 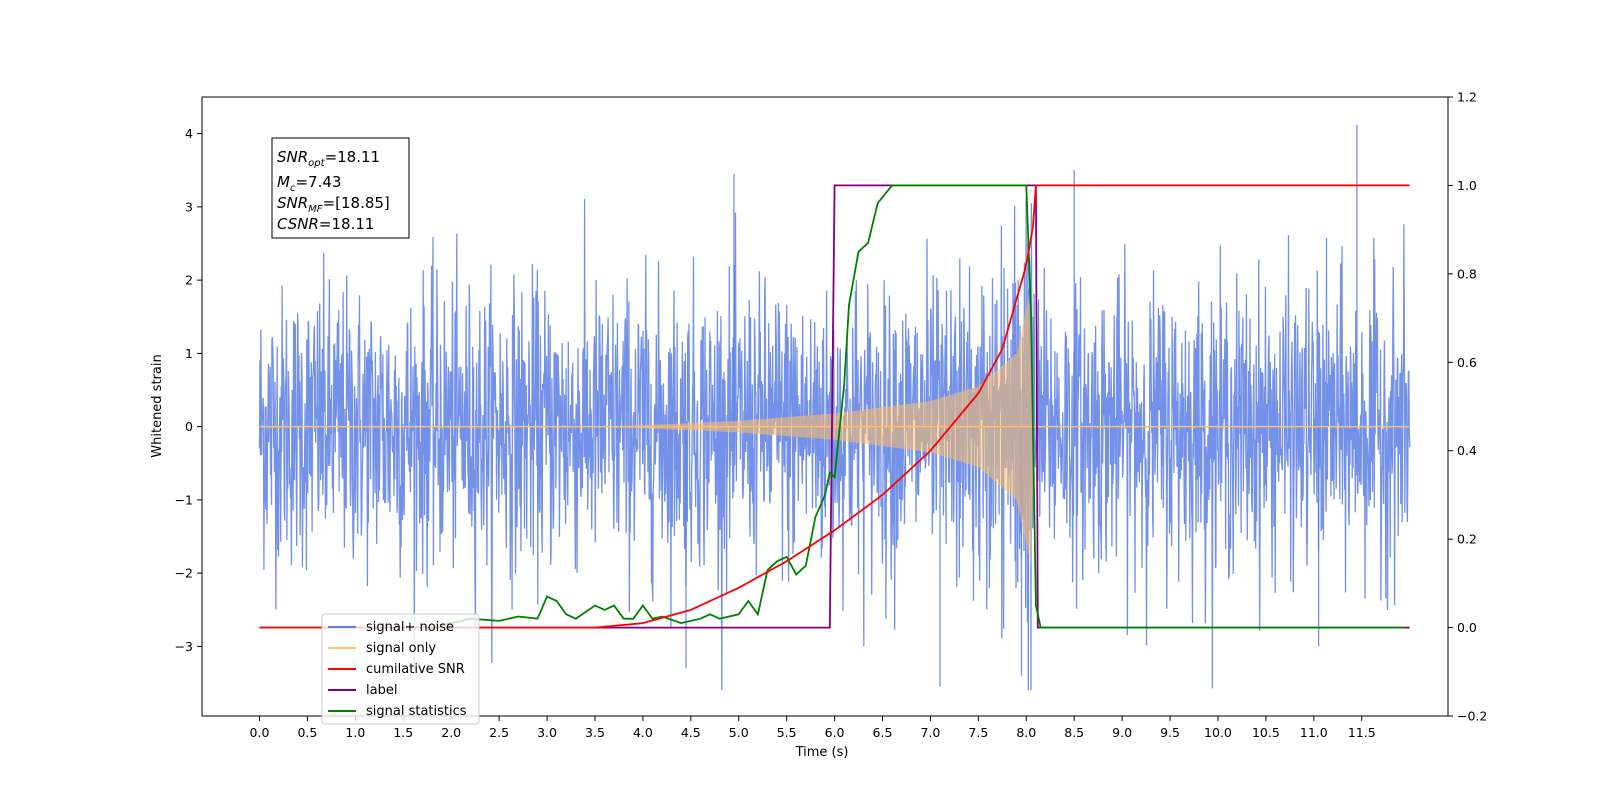 I want to click on y2-tick-label: 0.8, so click(x=1467, y=273).